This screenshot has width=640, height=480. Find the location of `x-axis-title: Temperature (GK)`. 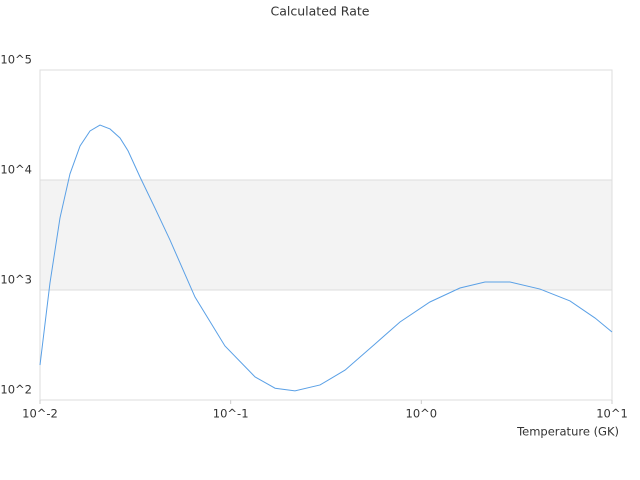

x-axis-title: Temperature (GK) is located at coordinates (567, 432).